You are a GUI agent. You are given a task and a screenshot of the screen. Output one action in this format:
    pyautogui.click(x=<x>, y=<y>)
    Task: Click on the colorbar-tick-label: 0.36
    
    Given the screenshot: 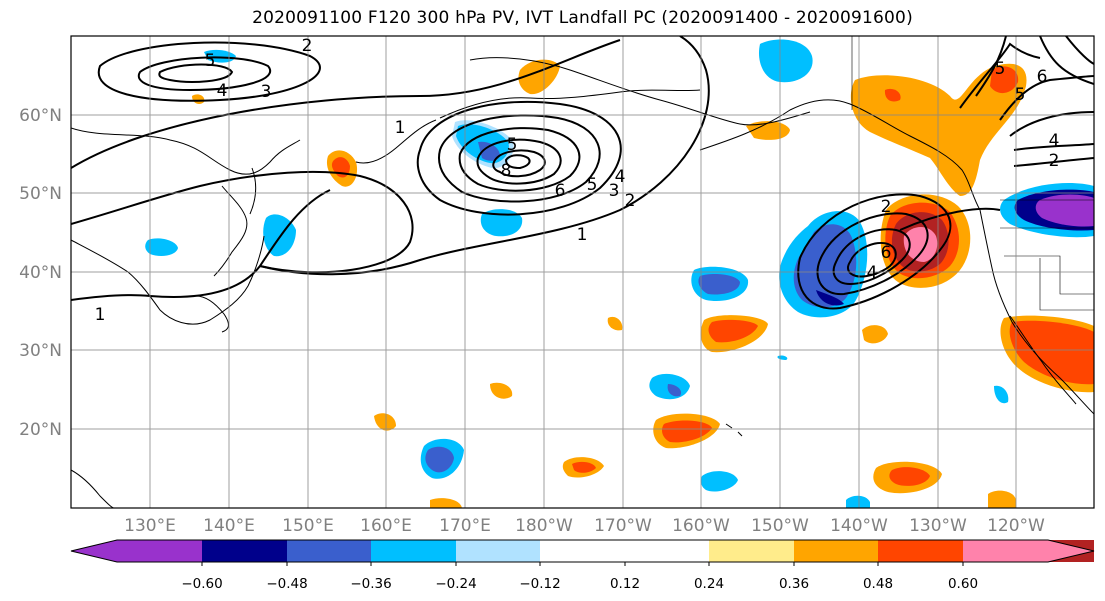 What is the action you would take?
    pyautogui.click(x=794, y=584)
    